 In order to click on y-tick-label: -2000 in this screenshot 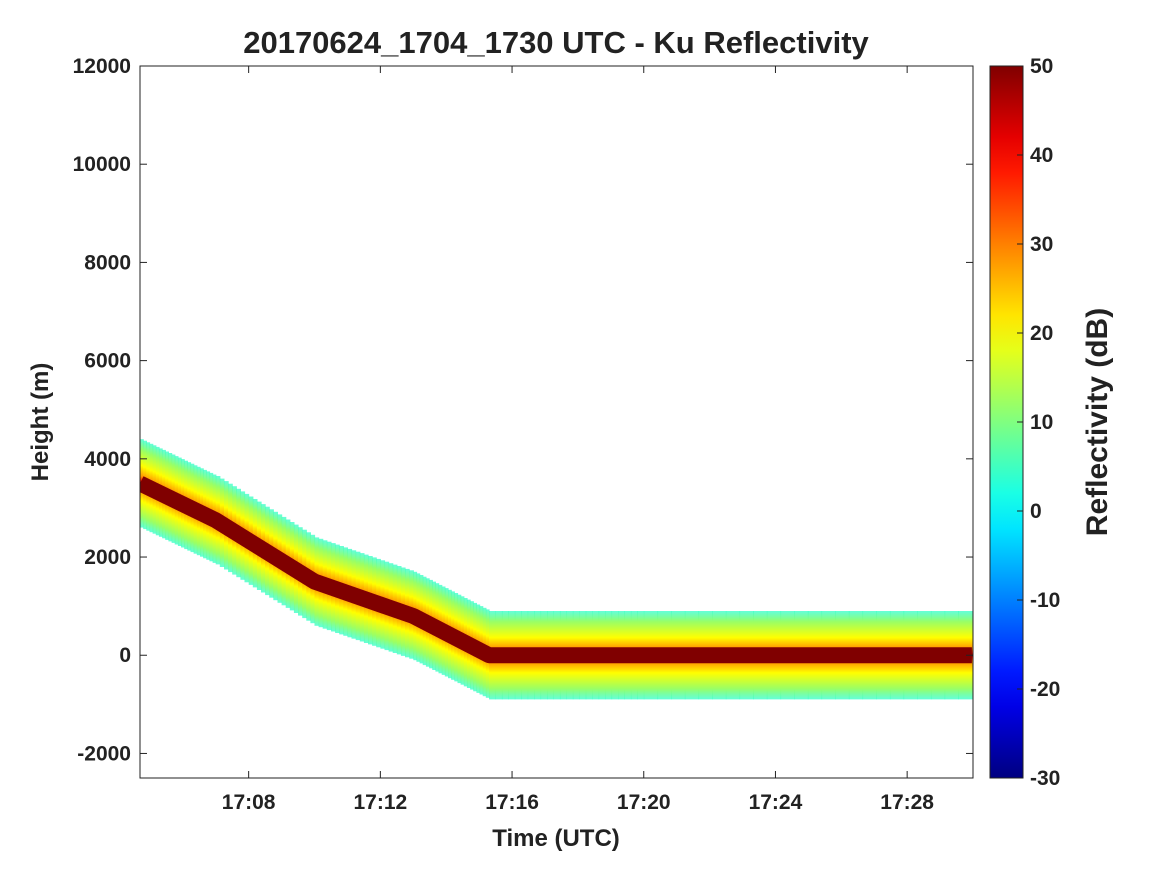, I will do `click(104, 753)`.